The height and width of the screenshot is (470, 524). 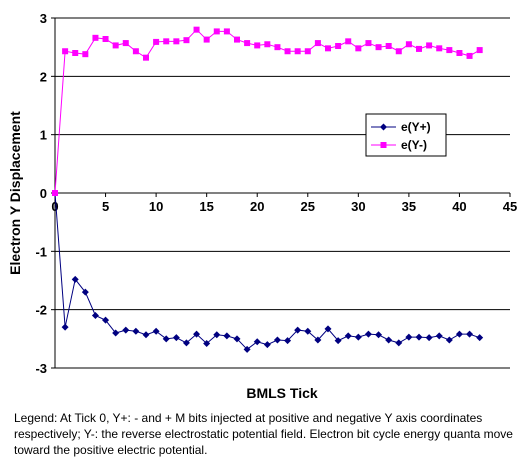 I want to click on y-tick-label: 1, so click(x=43, y=135).